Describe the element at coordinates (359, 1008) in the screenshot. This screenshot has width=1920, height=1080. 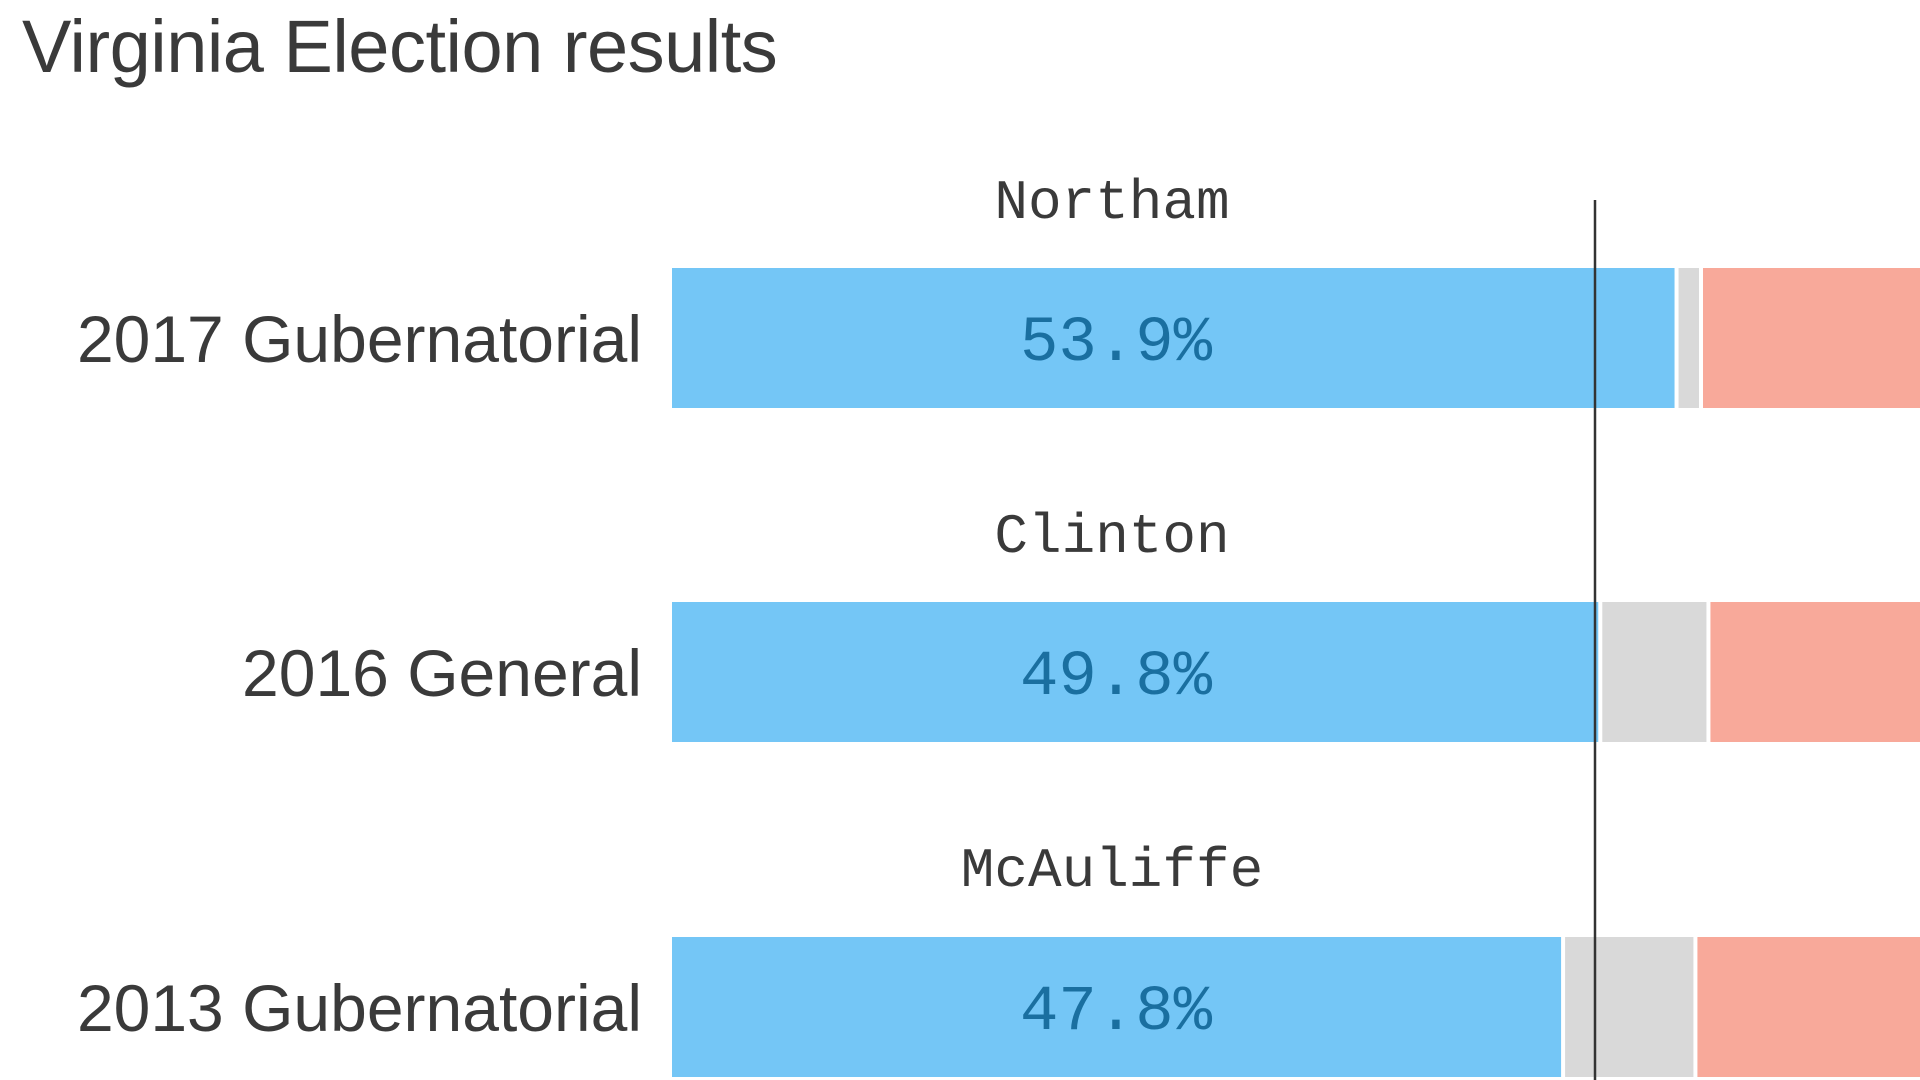
I see `row-category-label: 2013 Gubernatorial` at that location.